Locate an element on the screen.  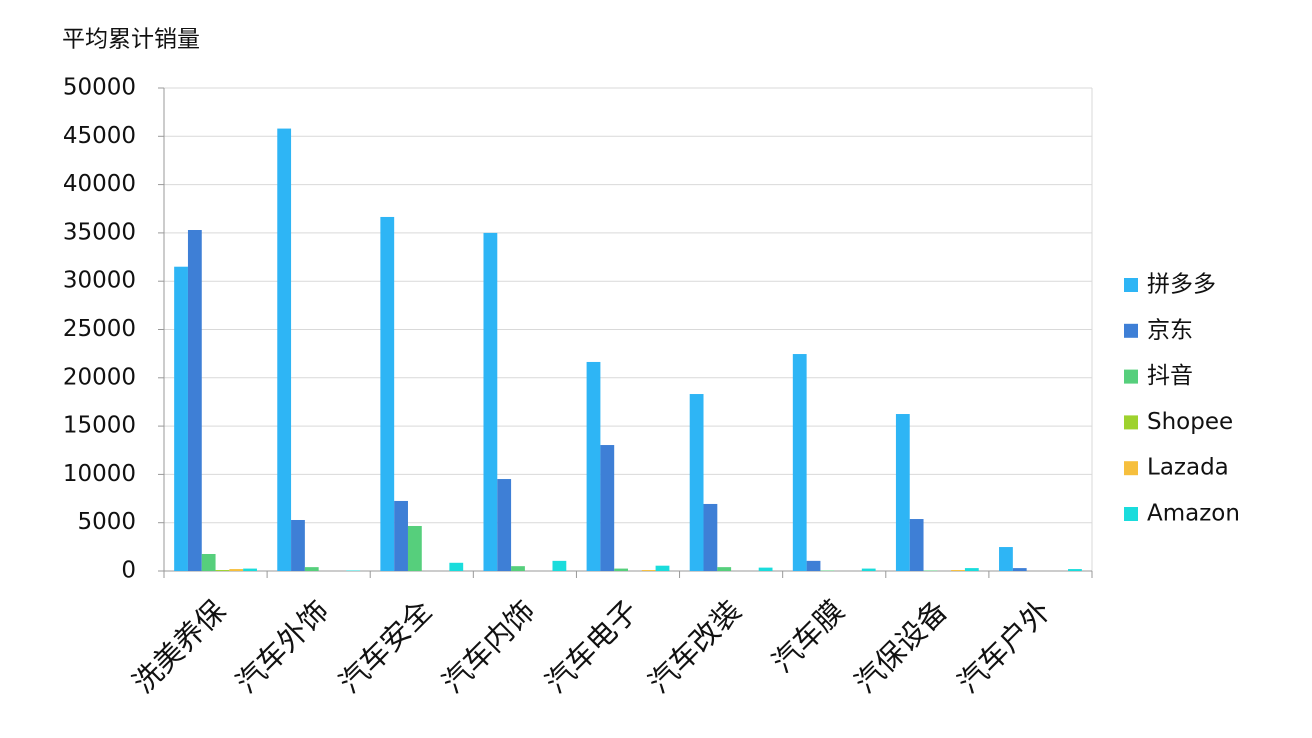
y-tick-label: 25000 is located at coordinates (99, 329).